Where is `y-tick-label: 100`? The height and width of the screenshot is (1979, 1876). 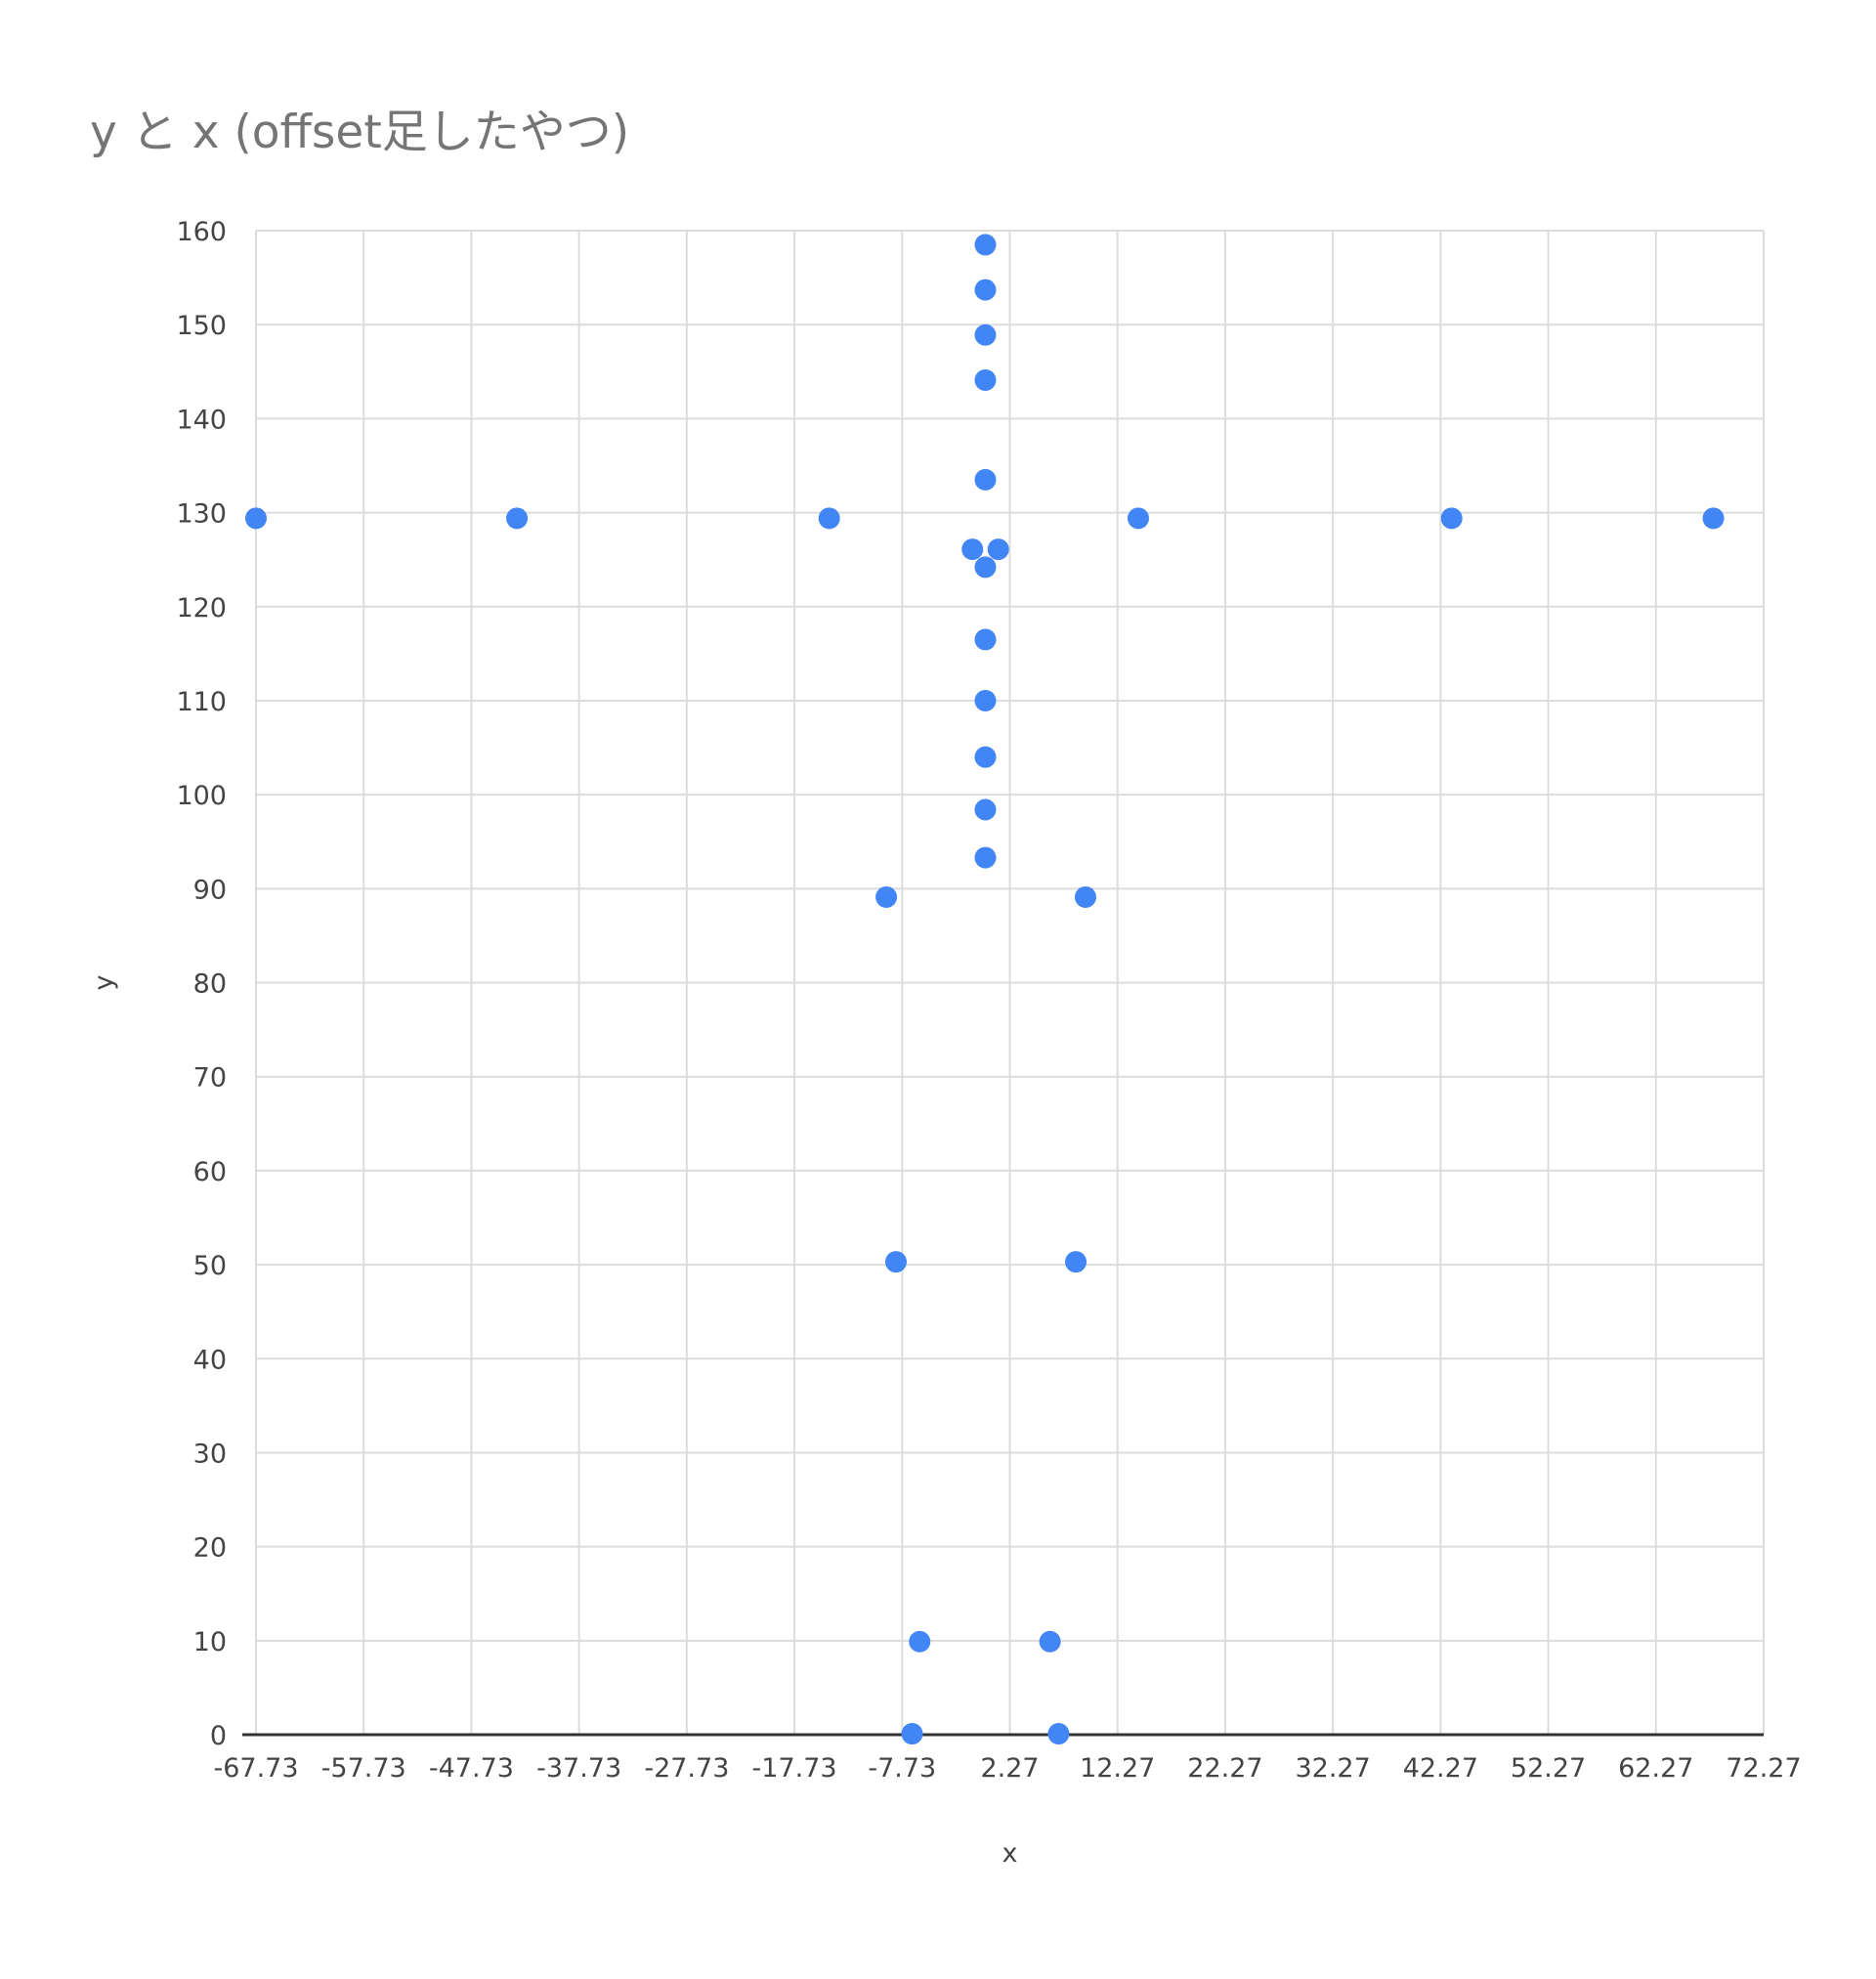 y-tick-label: 100 is located at coordinates (201, 796).